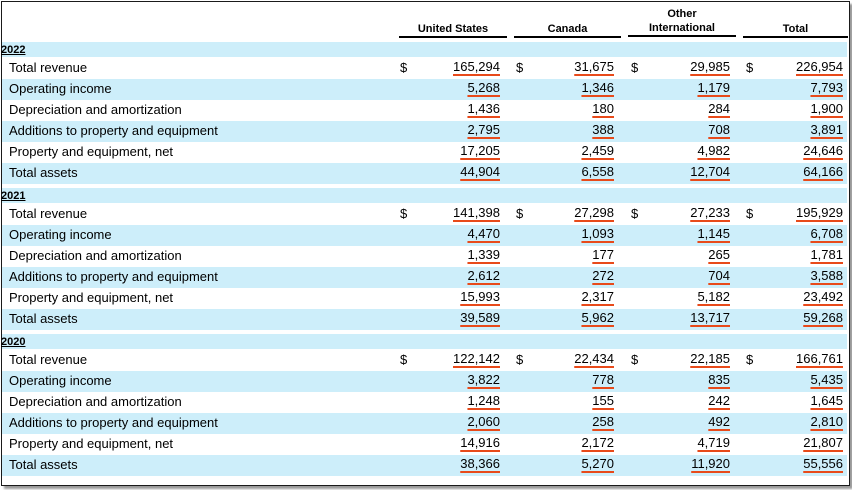  What do you see at coordinates (603, 421) in the screenshot?
I see `value-cell: 258` at bounding box center [603, 421].